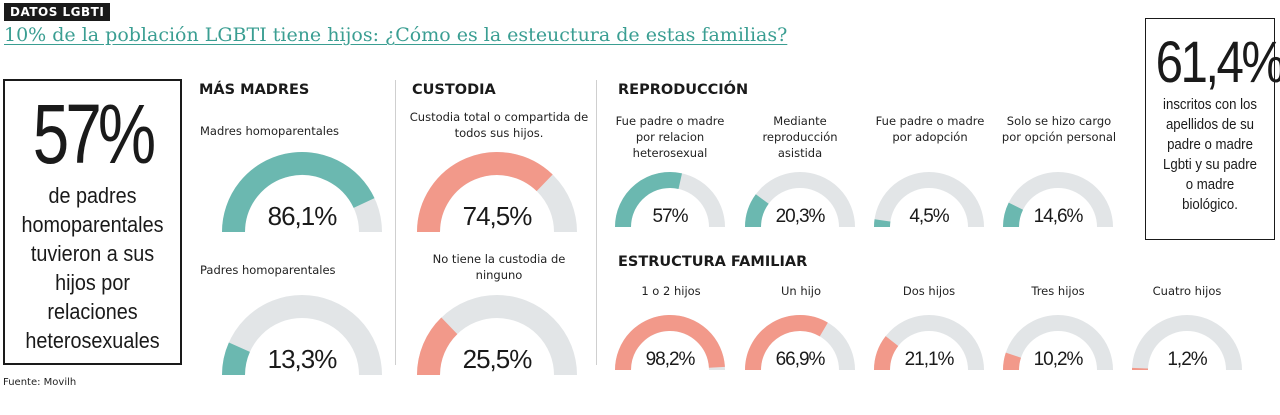 The height and width of the screenshot is (415, 1280). I want to click on gauge-label: Dos hijos, so click(929, 291).